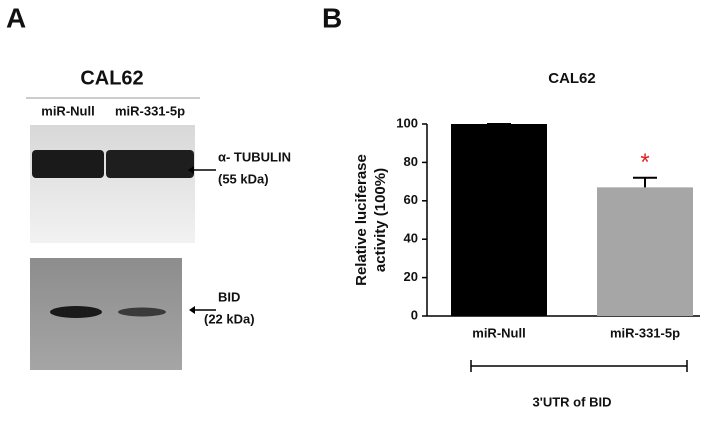  I want to click on x-tick-label: miR-331-5p, so click(645, 332).